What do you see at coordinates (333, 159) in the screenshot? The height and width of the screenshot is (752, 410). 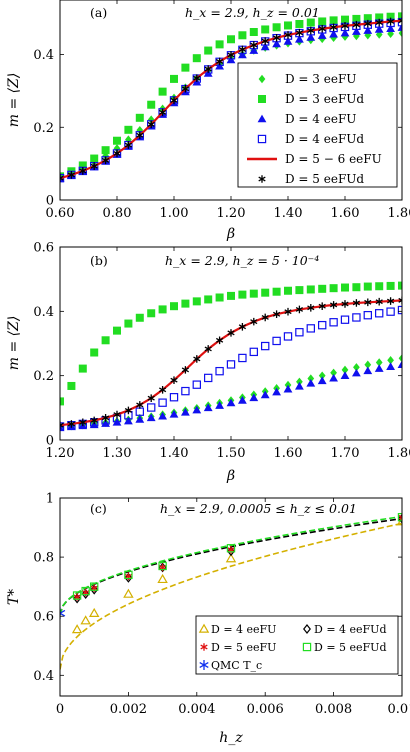 I see `legend-label: D = 5 − 6 eeFU` at bounding box center [333, 159].